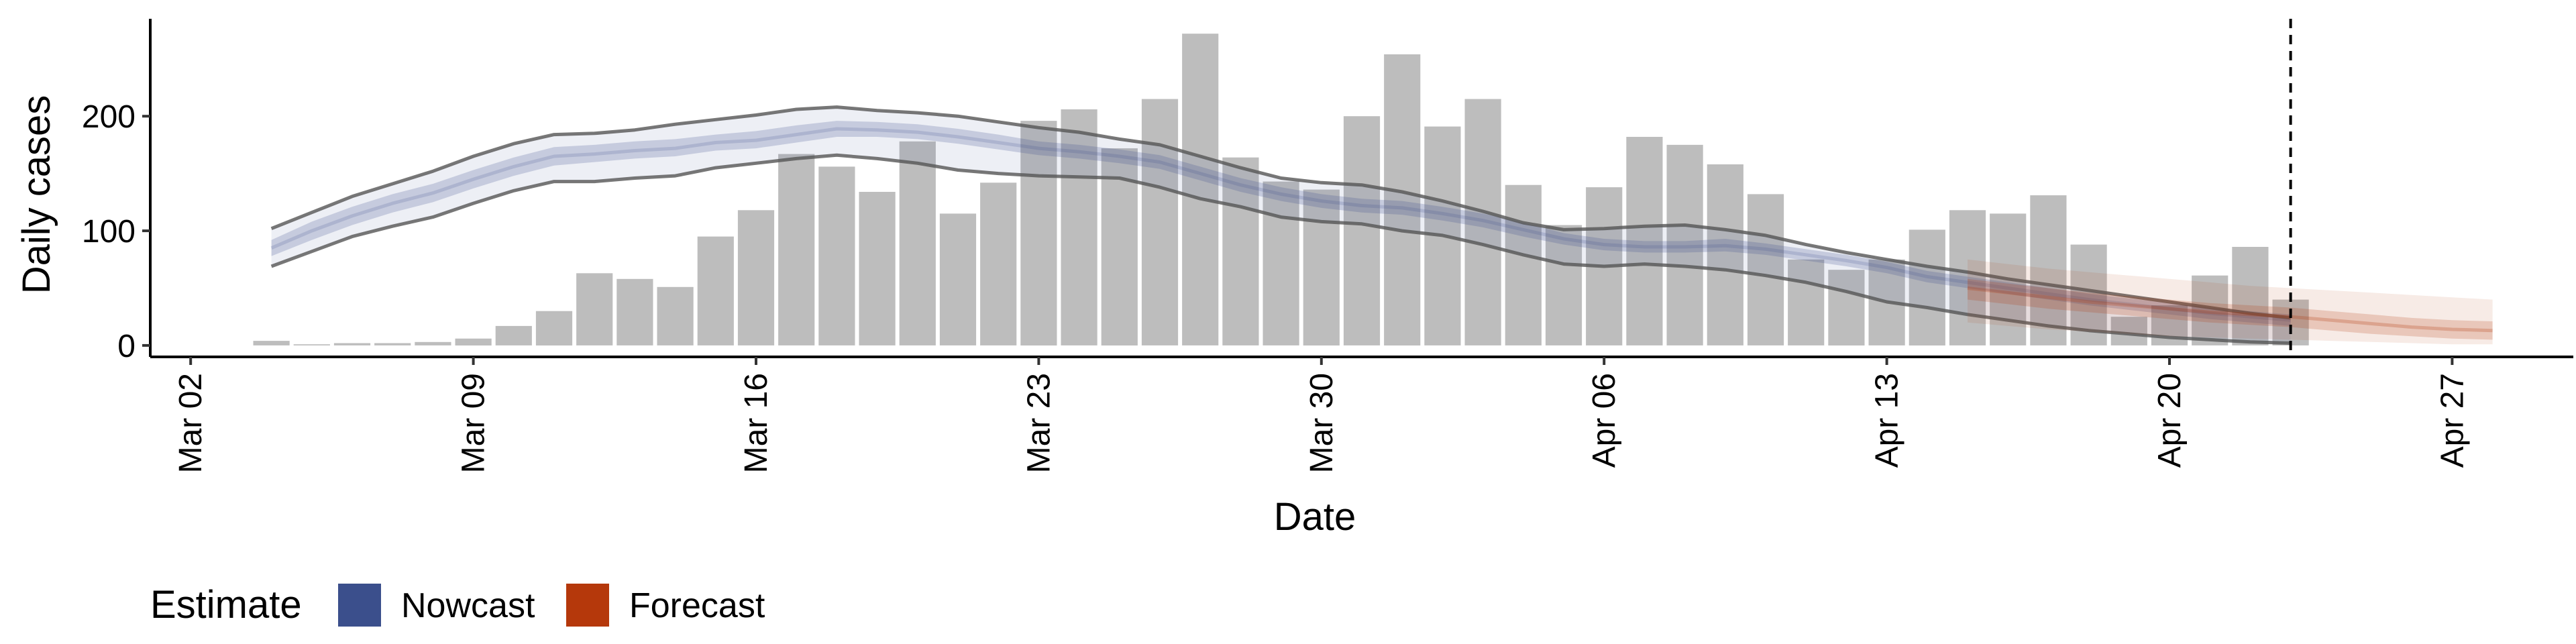 The width and height of the screenshot is (2576, 644). I want to click on legend-title: Estimate, so click(226, 605).